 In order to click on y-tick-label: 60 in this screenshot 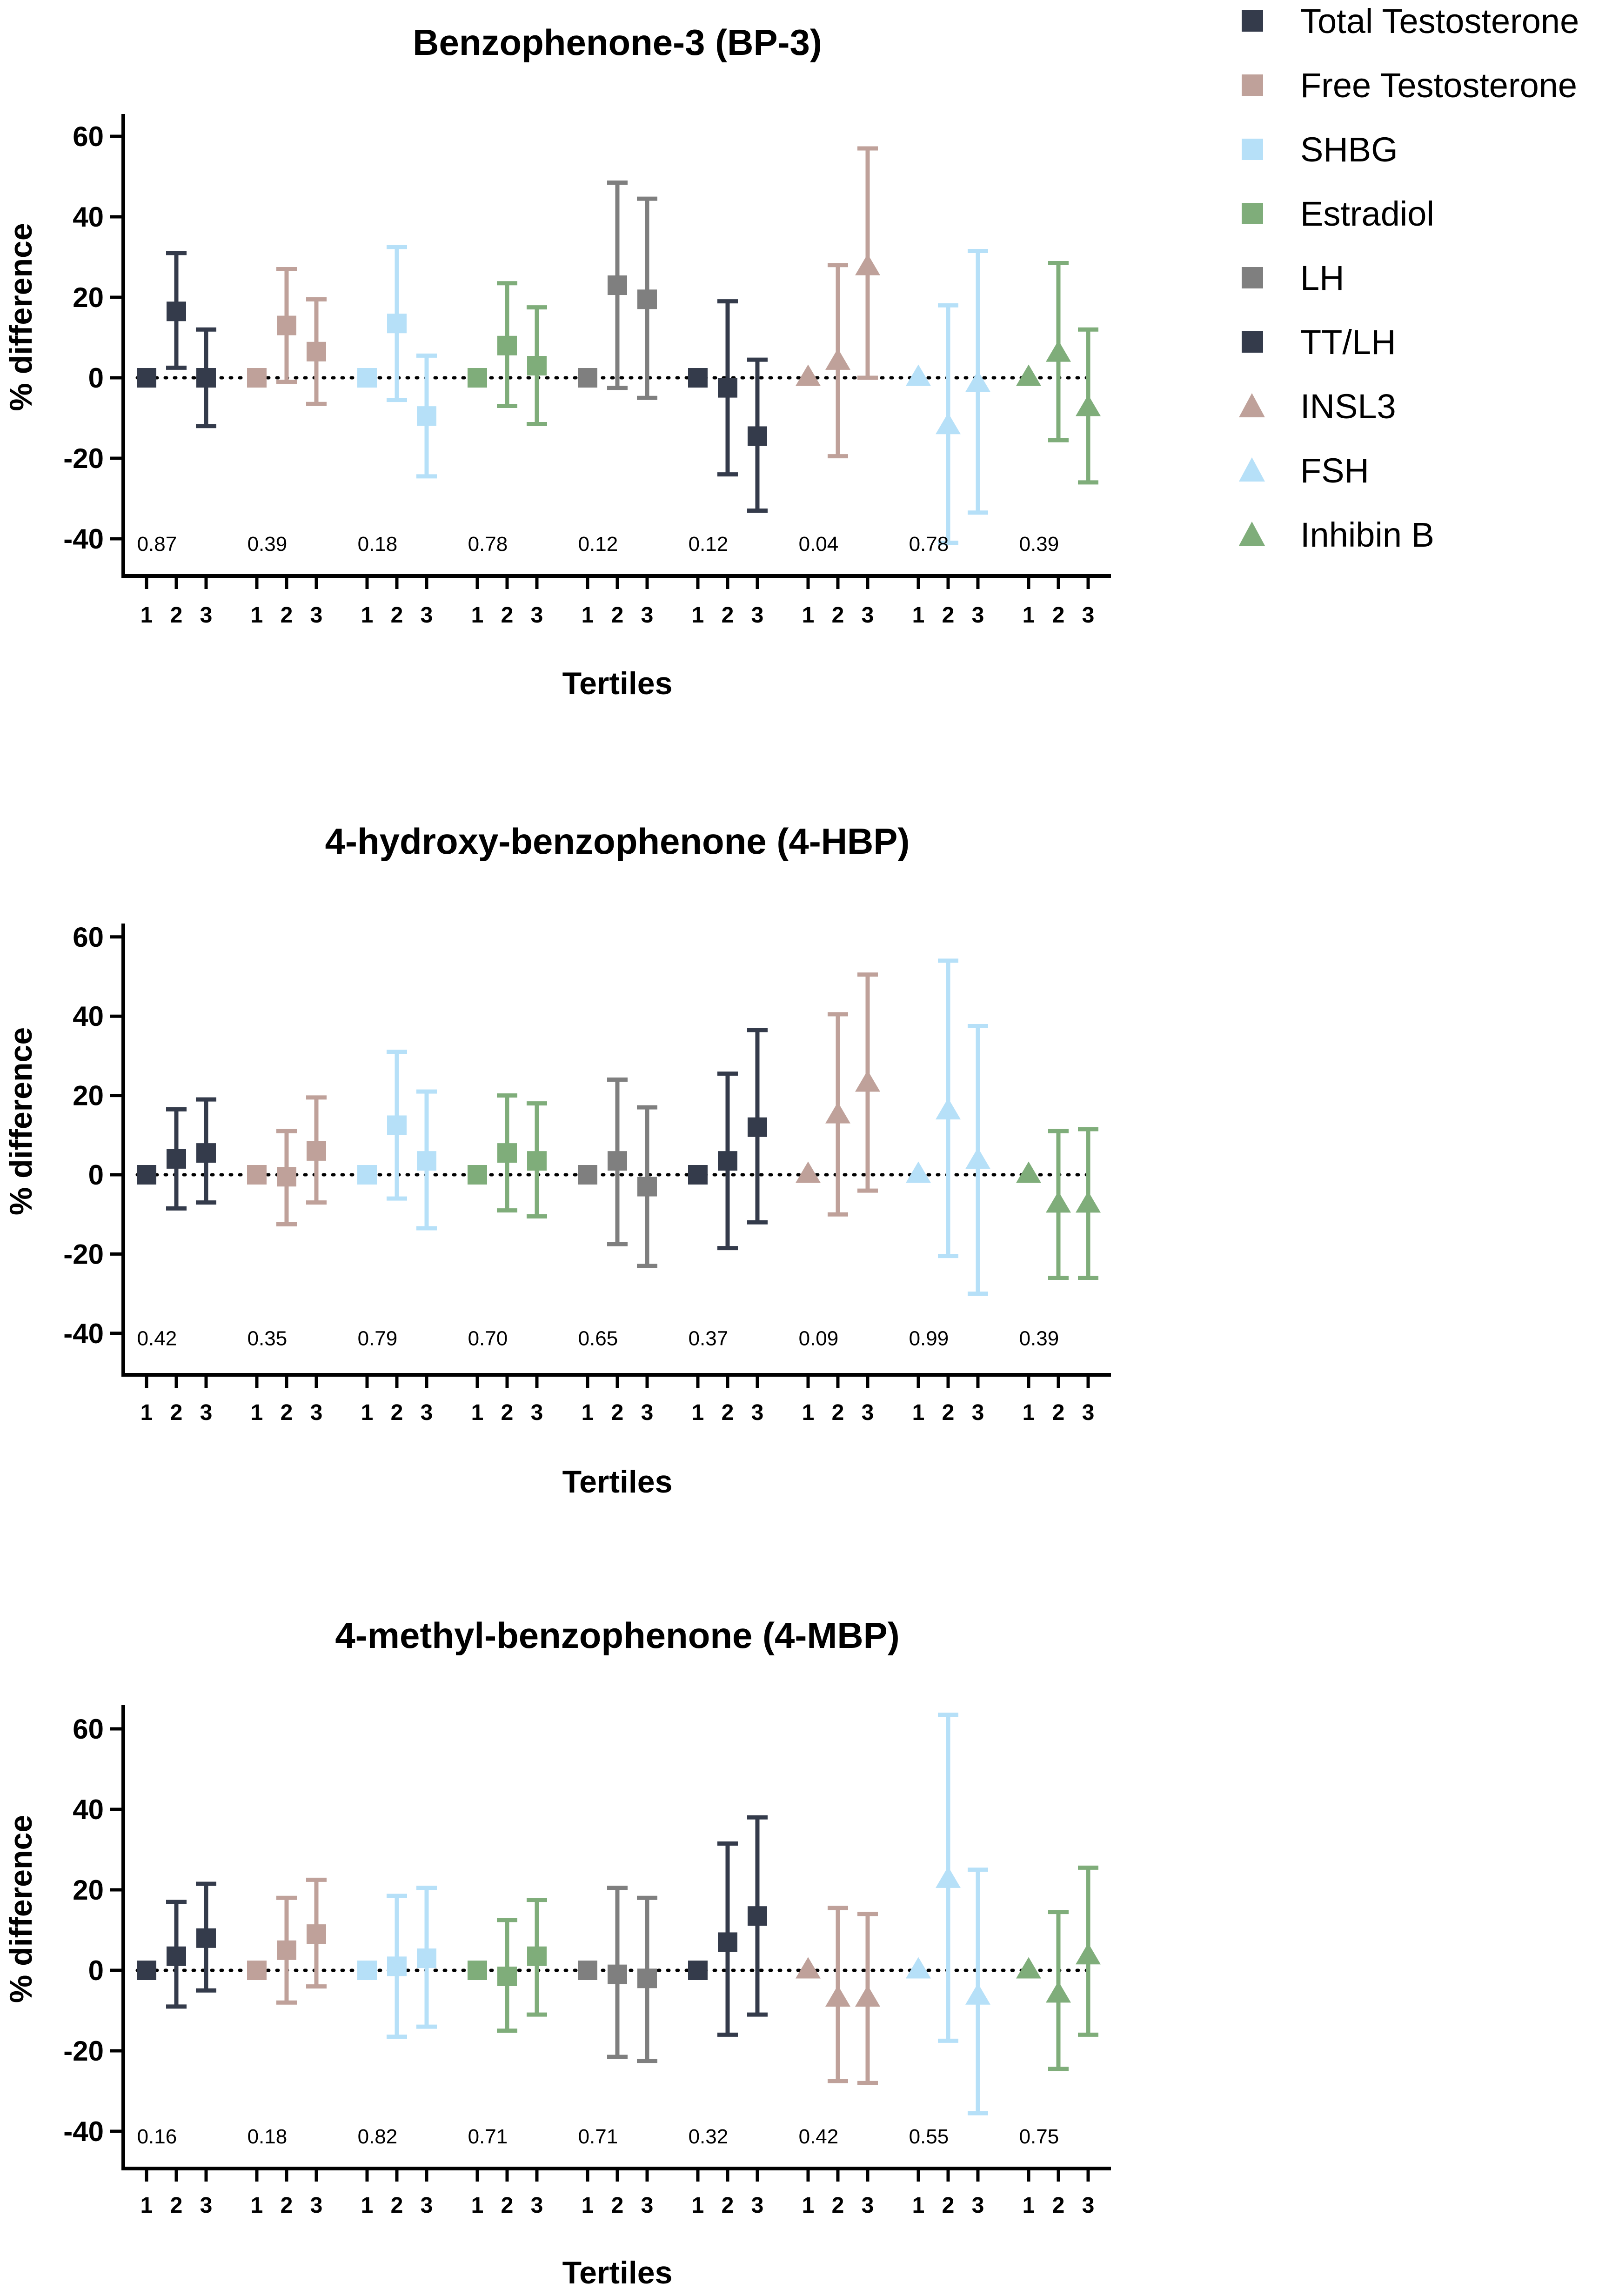, I will do `click(88, 136)`.